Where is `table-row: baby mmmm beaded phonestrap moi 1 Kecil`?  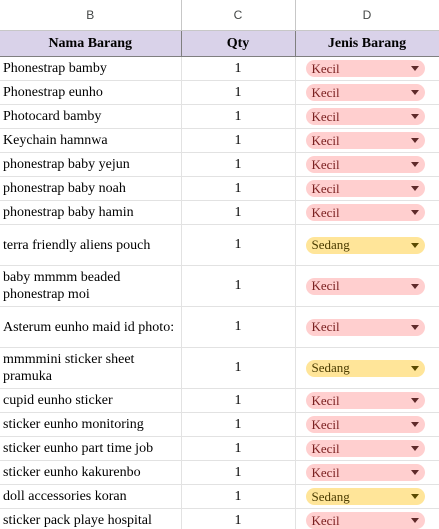 table-row: baby mmmm beaded phonestrap moi 1 Kecil is located at coordinates (219, 286).